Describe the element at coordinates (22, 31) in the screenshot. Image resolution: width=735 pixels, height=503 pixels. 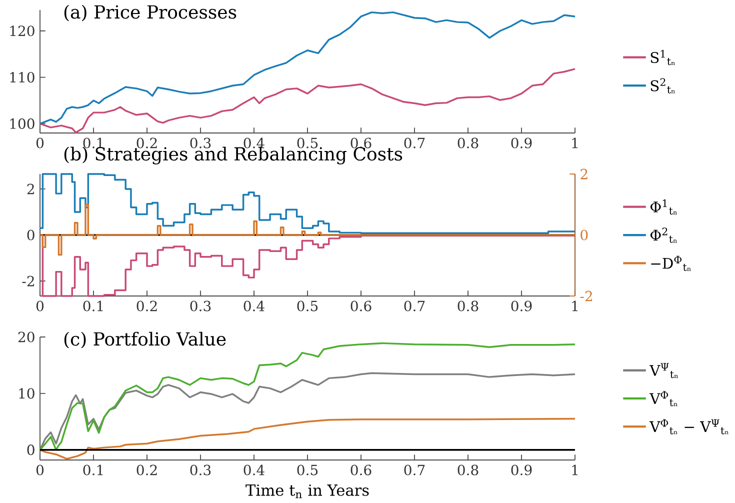
I see `y-tick-label: 120` at that location.